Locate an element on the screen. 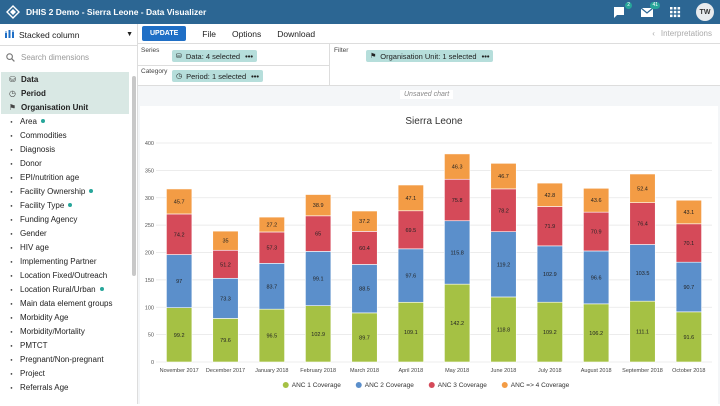 The image size is (720, 406). filter-chip-orgunit: ⚑ Organisation Unit: 1 selected ••• is located at coordinates (430, 56).